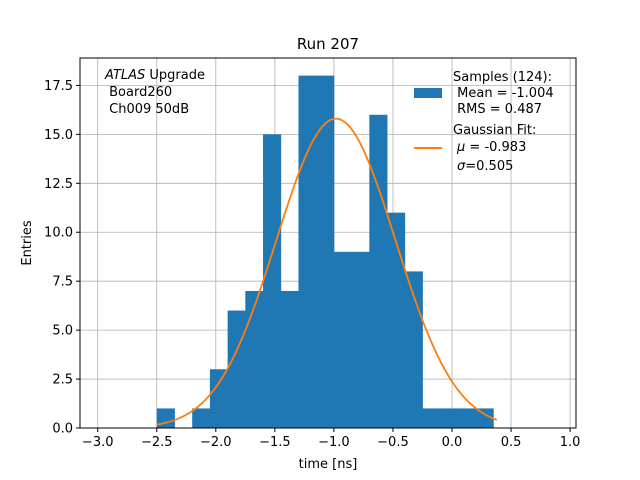 The image size is (640, 480). I want to click on annotation-box: ATLAS Upgrade Board260 Ch009 50dB, so click(154, 92).